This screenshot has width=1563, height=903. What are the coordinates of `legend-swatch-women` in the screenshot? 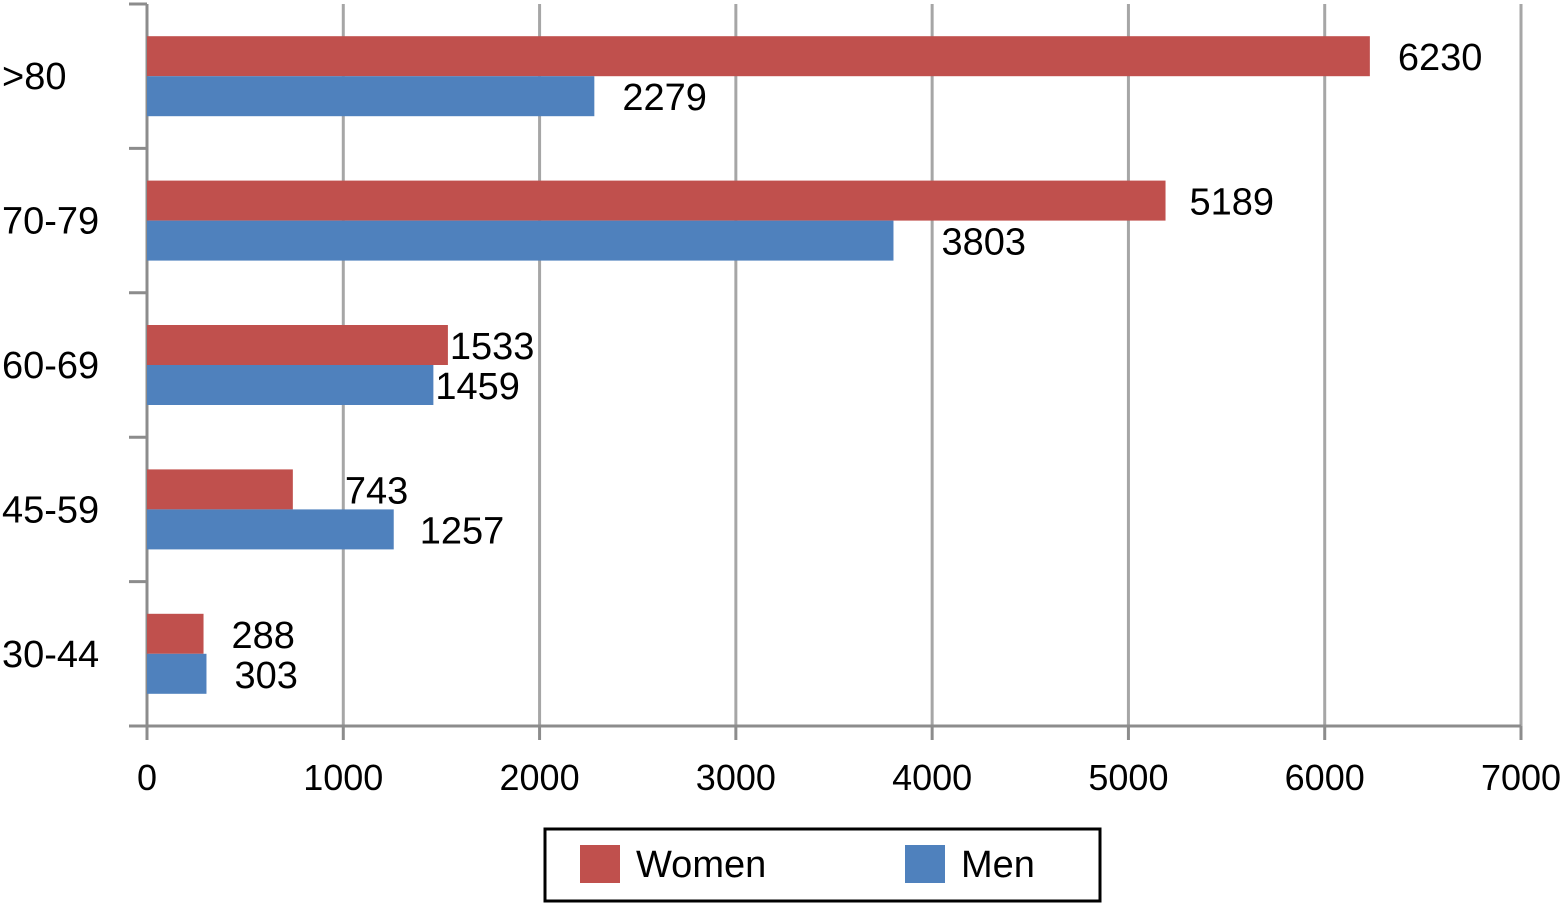 It's located at (600, 864).